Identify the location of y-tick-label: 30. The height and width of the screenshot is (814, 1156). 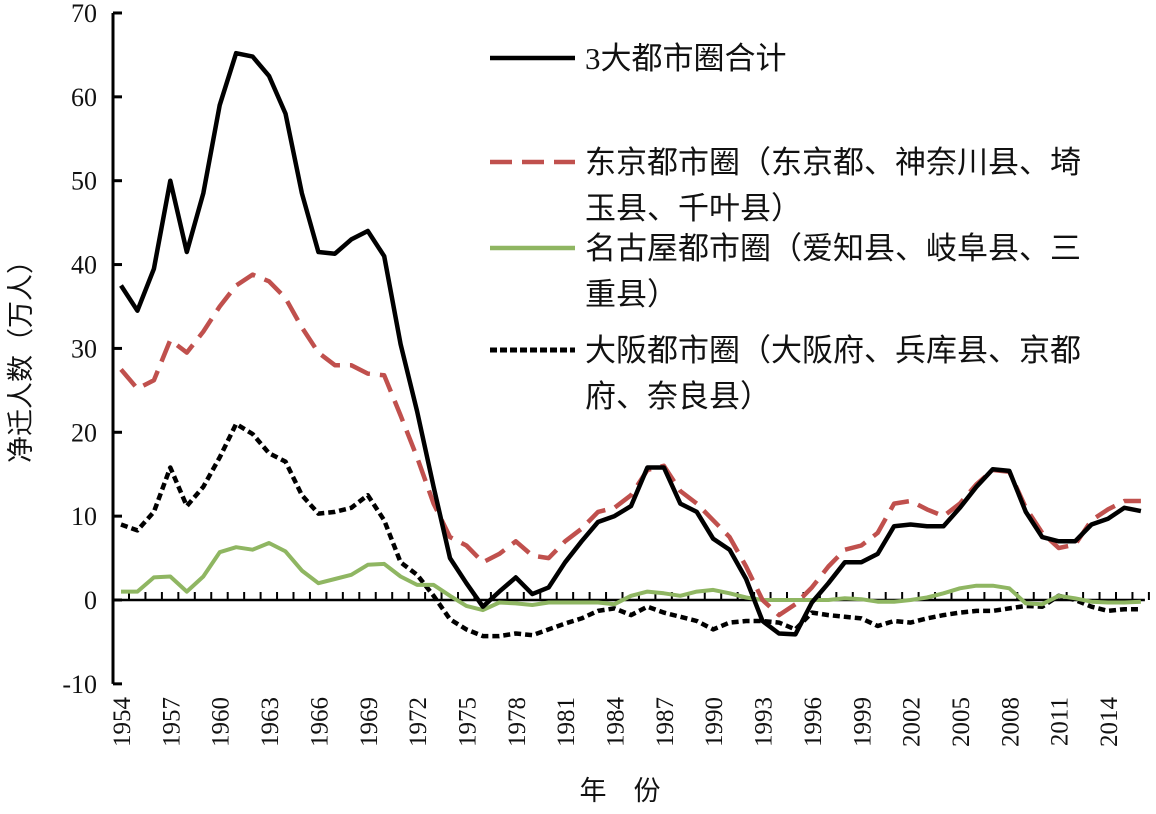
(84, 348).